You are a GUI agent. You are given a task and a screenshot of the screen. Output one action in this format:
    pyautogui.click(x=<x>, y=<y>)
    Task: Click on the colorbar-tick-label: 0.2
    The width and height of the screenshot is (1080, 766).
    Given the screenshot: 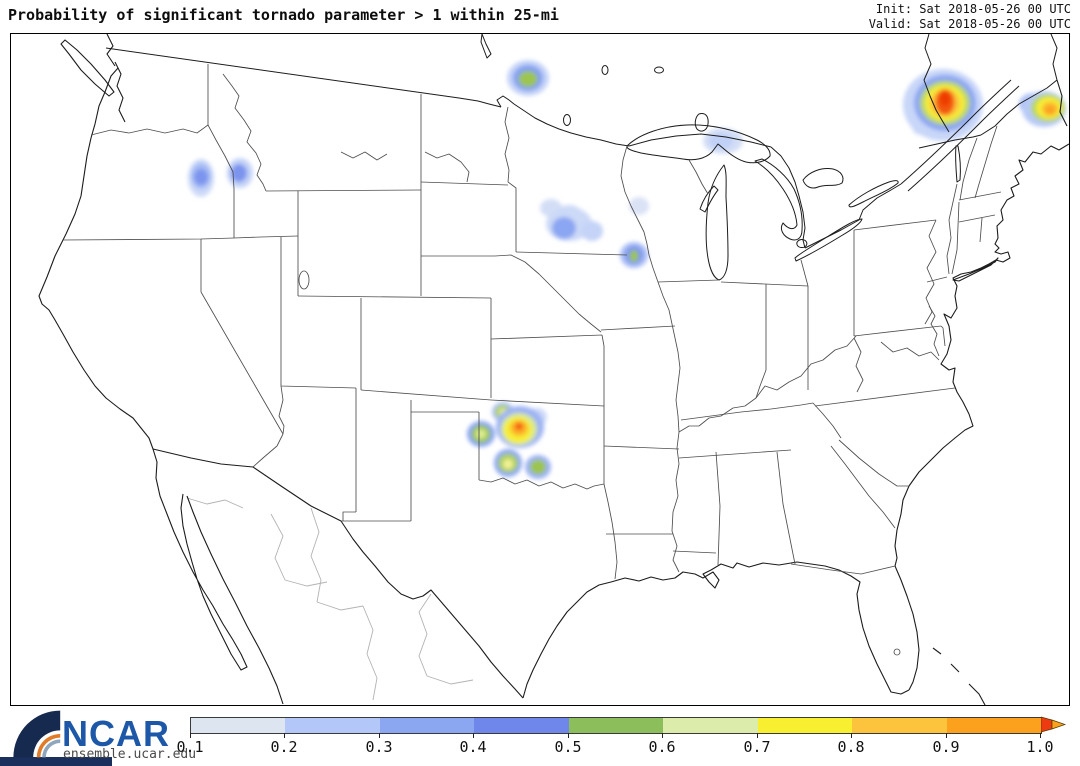 What is the action you would take?
    pyautogui.click(x=284, y=747)
    